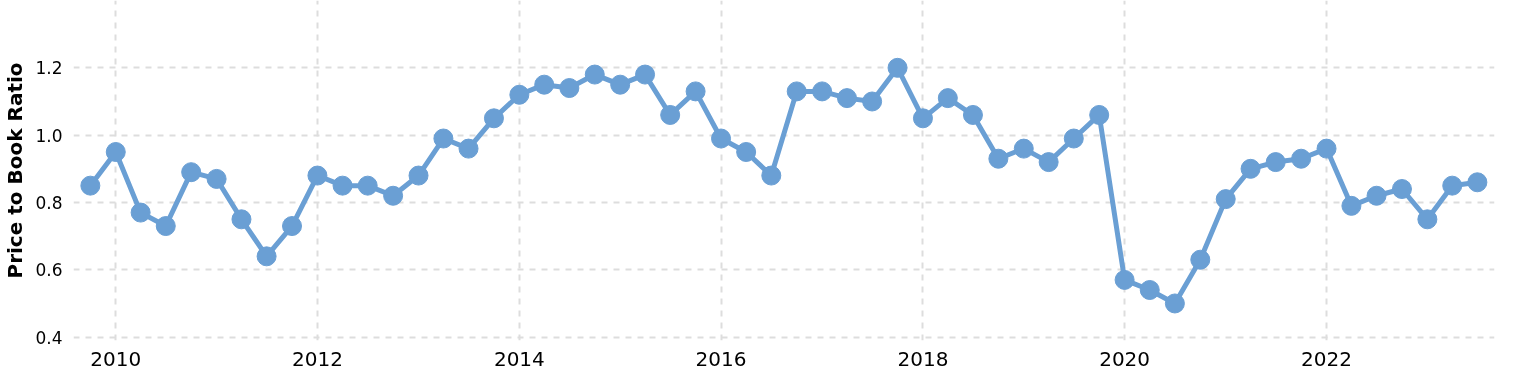 Image resolution: width=1534 pixels, height=368 pixels. Describe the element at coordinates (49, 135) in the screenshot. I see `y-tick-label: 1.0` at that location.